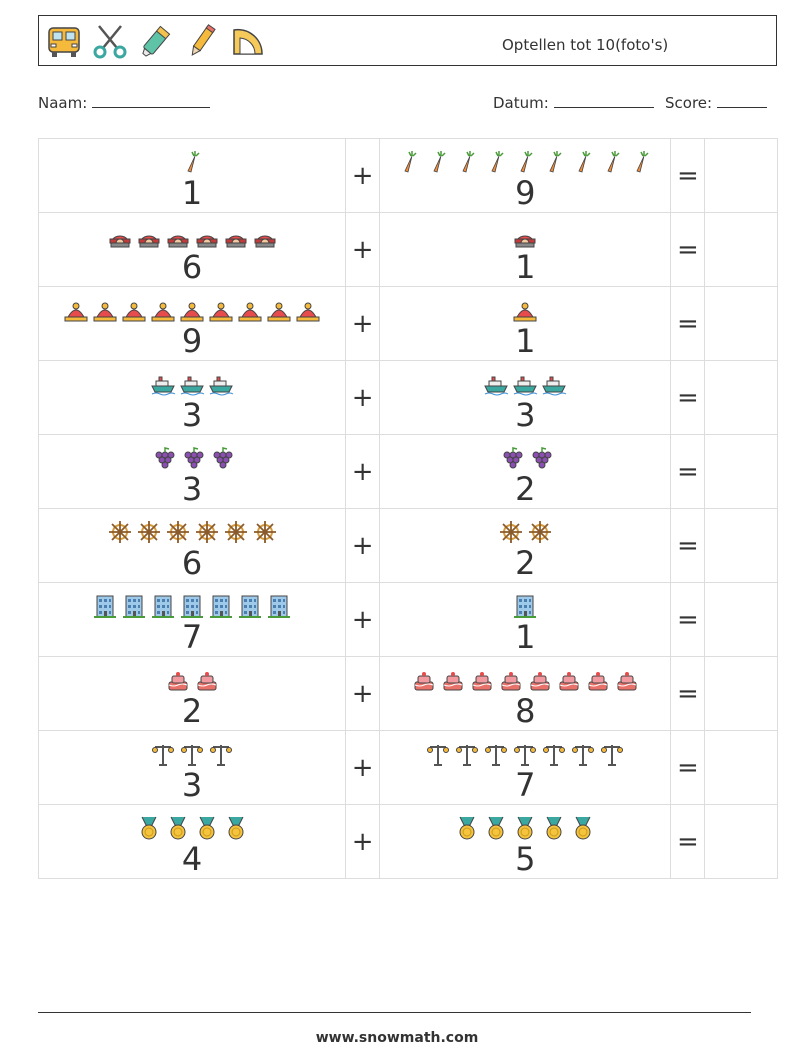 The width and height of the screenshot is (794, 1053). Describe the element at coordinates (585, 45) in the screenshot. I see `worksheet-title: Optellen tot 10(foto's)` at that location.